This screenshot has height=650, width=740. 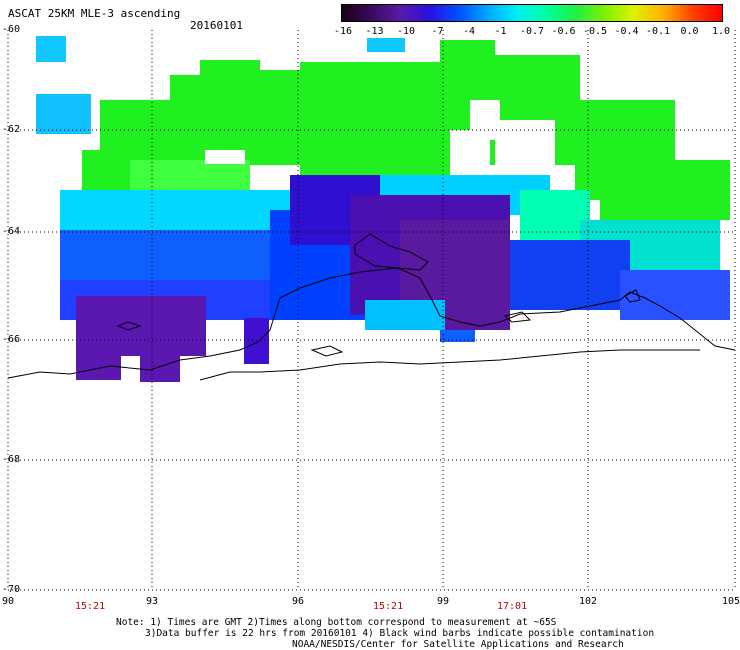 What do you see at coordinates (721, 31) in the screenshot?
I see `colorbar-tick-label: 1.0` at bounding box center [721, 31].